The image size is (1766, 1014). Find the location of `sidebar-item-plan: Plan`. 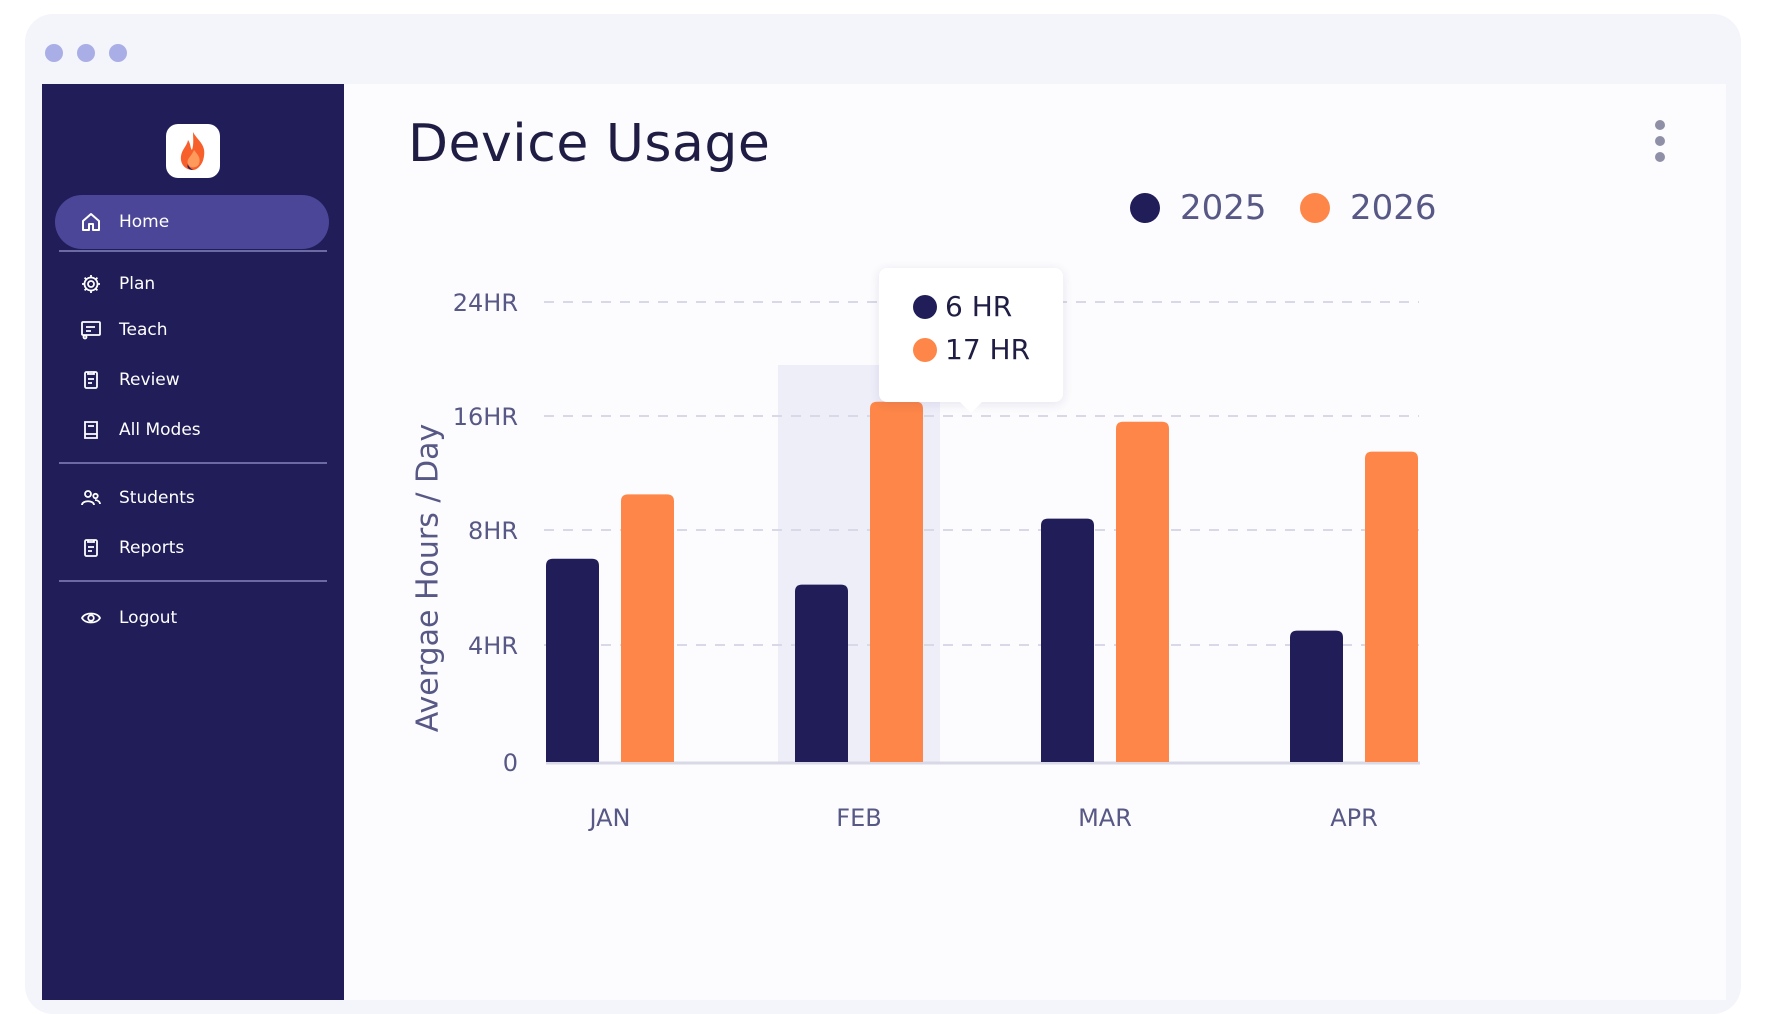

sidebar-item-plan: Plan is located at coordinates (192, 284).